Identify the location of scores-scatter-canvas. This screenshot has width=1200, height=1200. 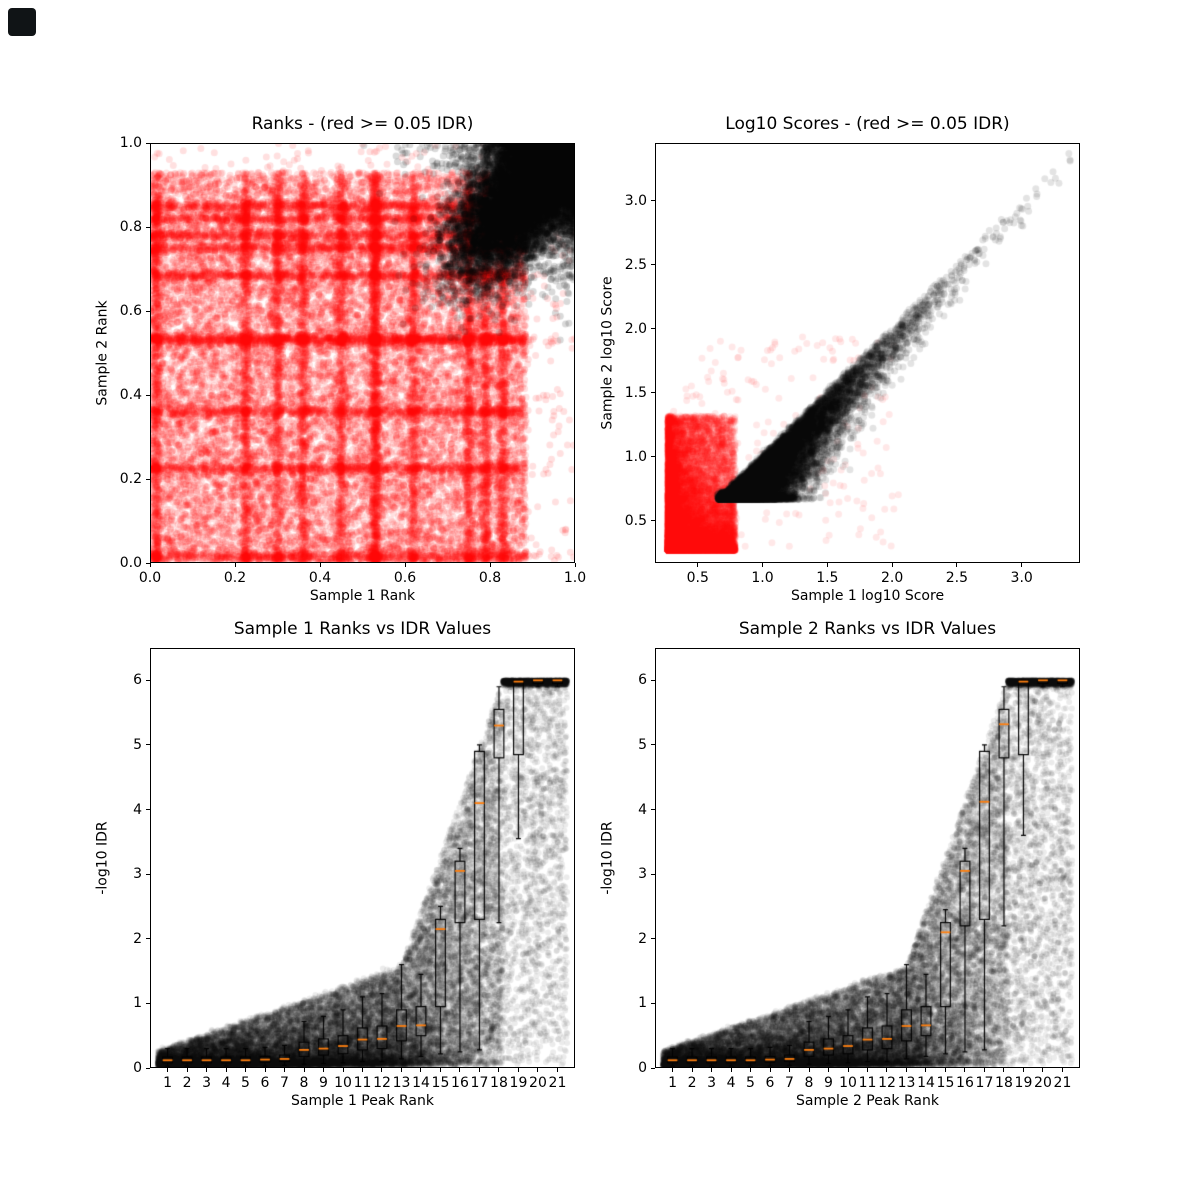
(867, 353).